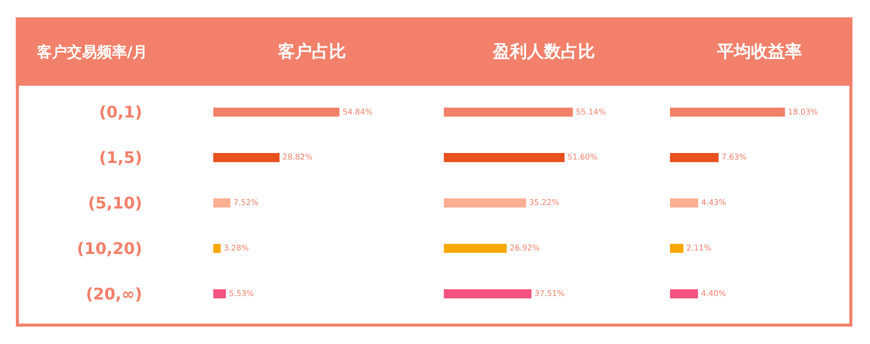 The height and width of the screenshot is (344, 870). Describe the element at coordinates (120, 112) in the screenshot. I see `y-tick-label: (0,1)` at that location.